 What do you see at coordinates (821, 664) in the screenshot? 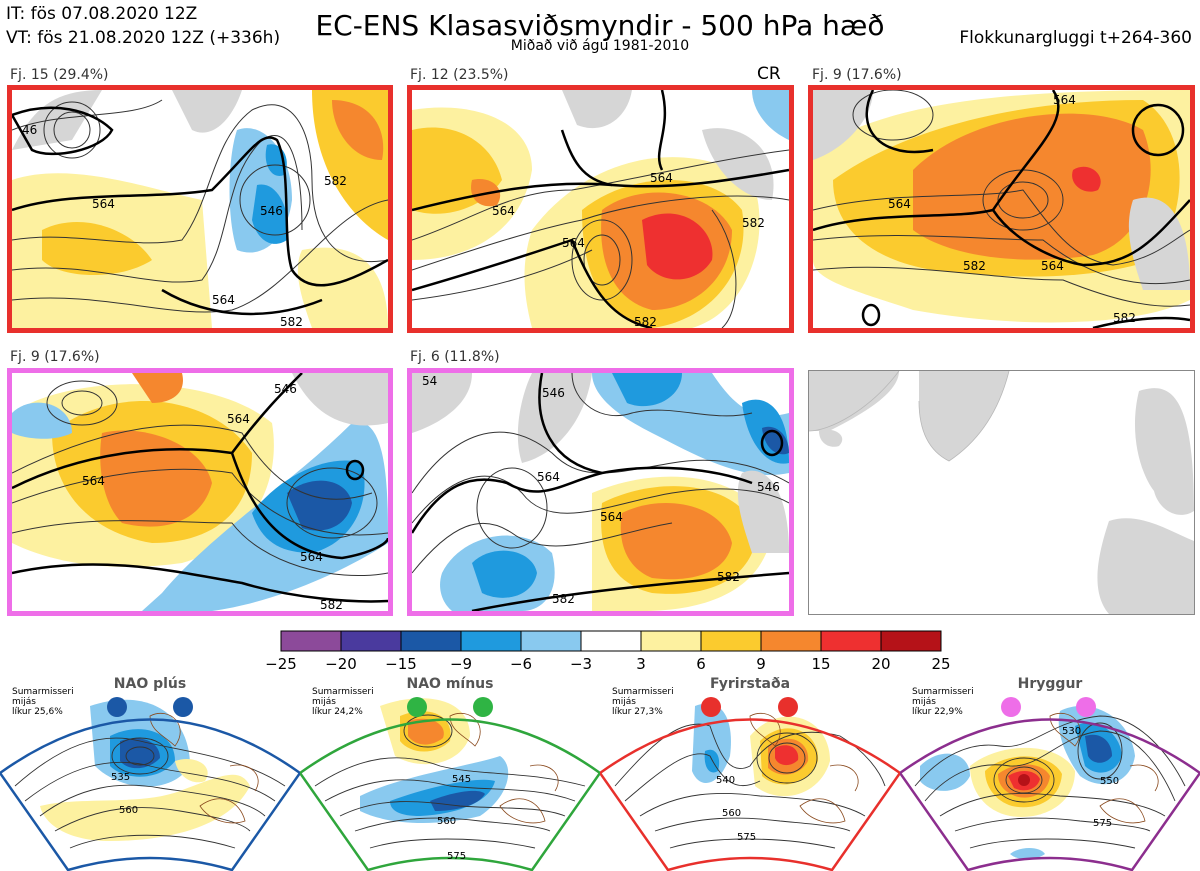
I see `colorbar-tick: 15` at bounding box center [821, 664].